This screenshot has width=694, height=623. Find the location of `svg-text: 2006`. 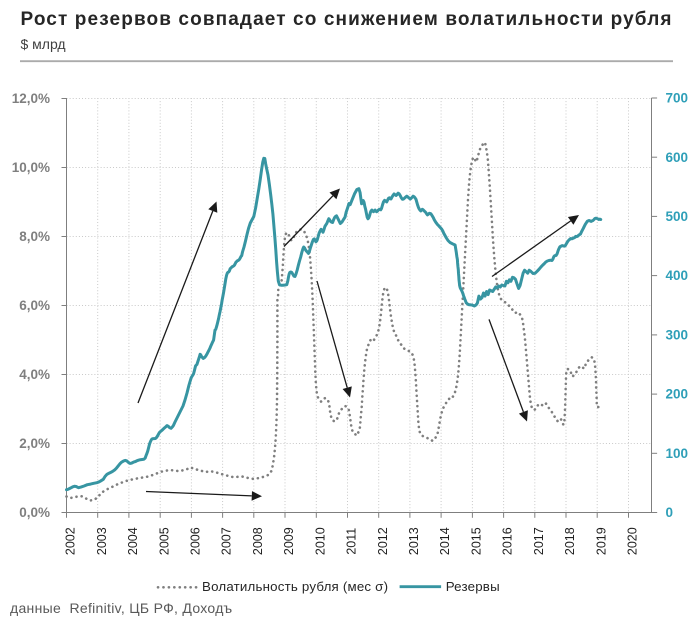

svg-text: 2006 is located at coordinates (196, 541).